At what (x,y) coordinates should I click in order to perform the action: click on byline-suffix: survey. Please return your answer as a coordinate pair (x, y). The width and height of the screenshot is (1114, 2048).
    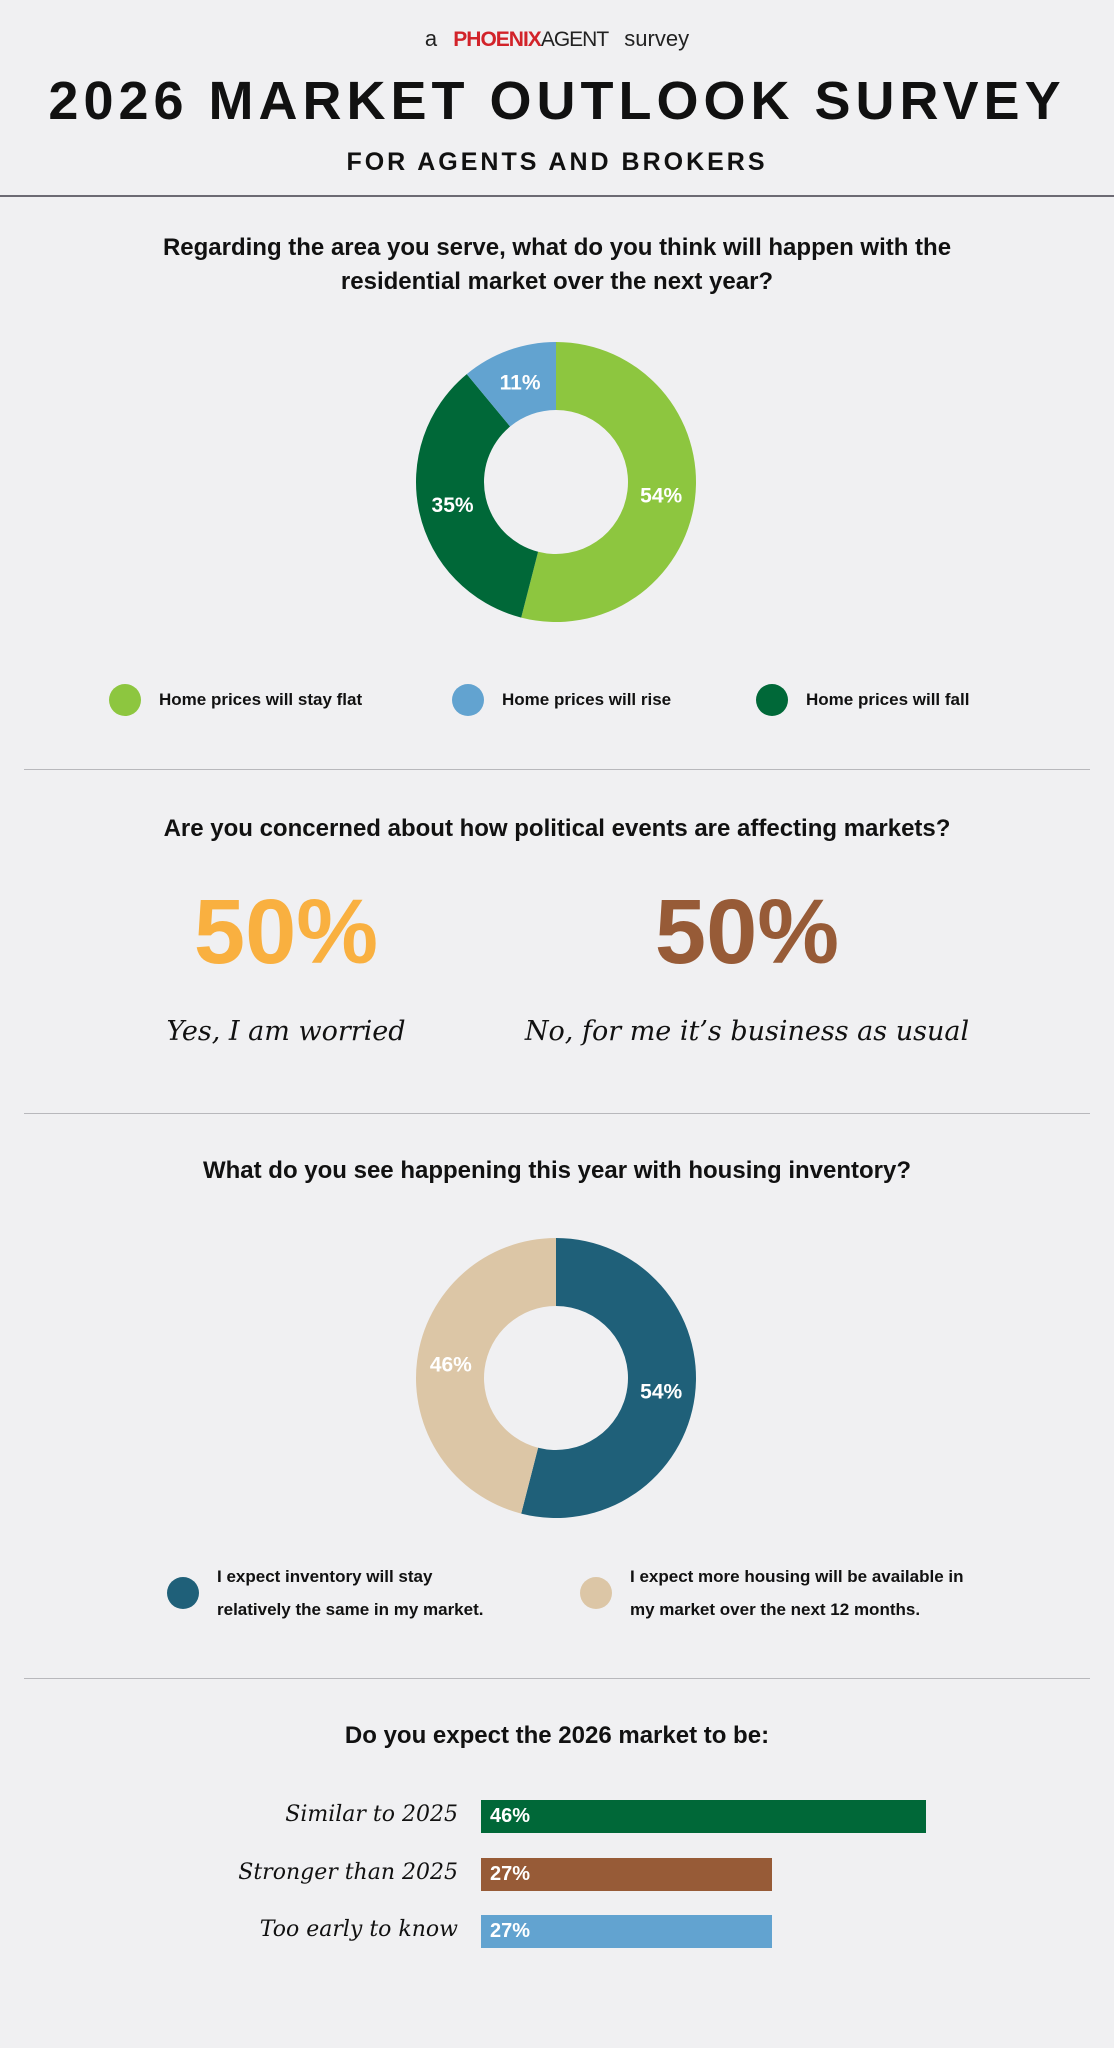
    Looking at the image, I should click on (657, 38).